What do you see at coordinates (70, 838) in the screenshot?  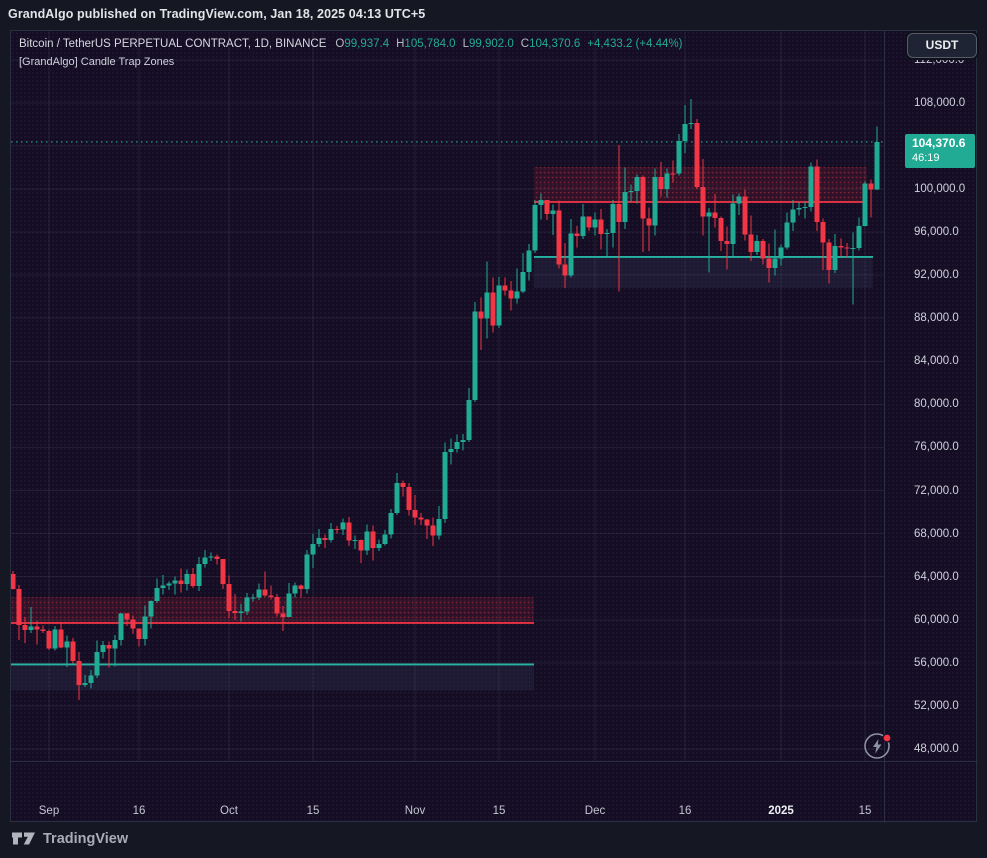 I see `tradingview-logo: TradingView` at bounding box center [70, 838].